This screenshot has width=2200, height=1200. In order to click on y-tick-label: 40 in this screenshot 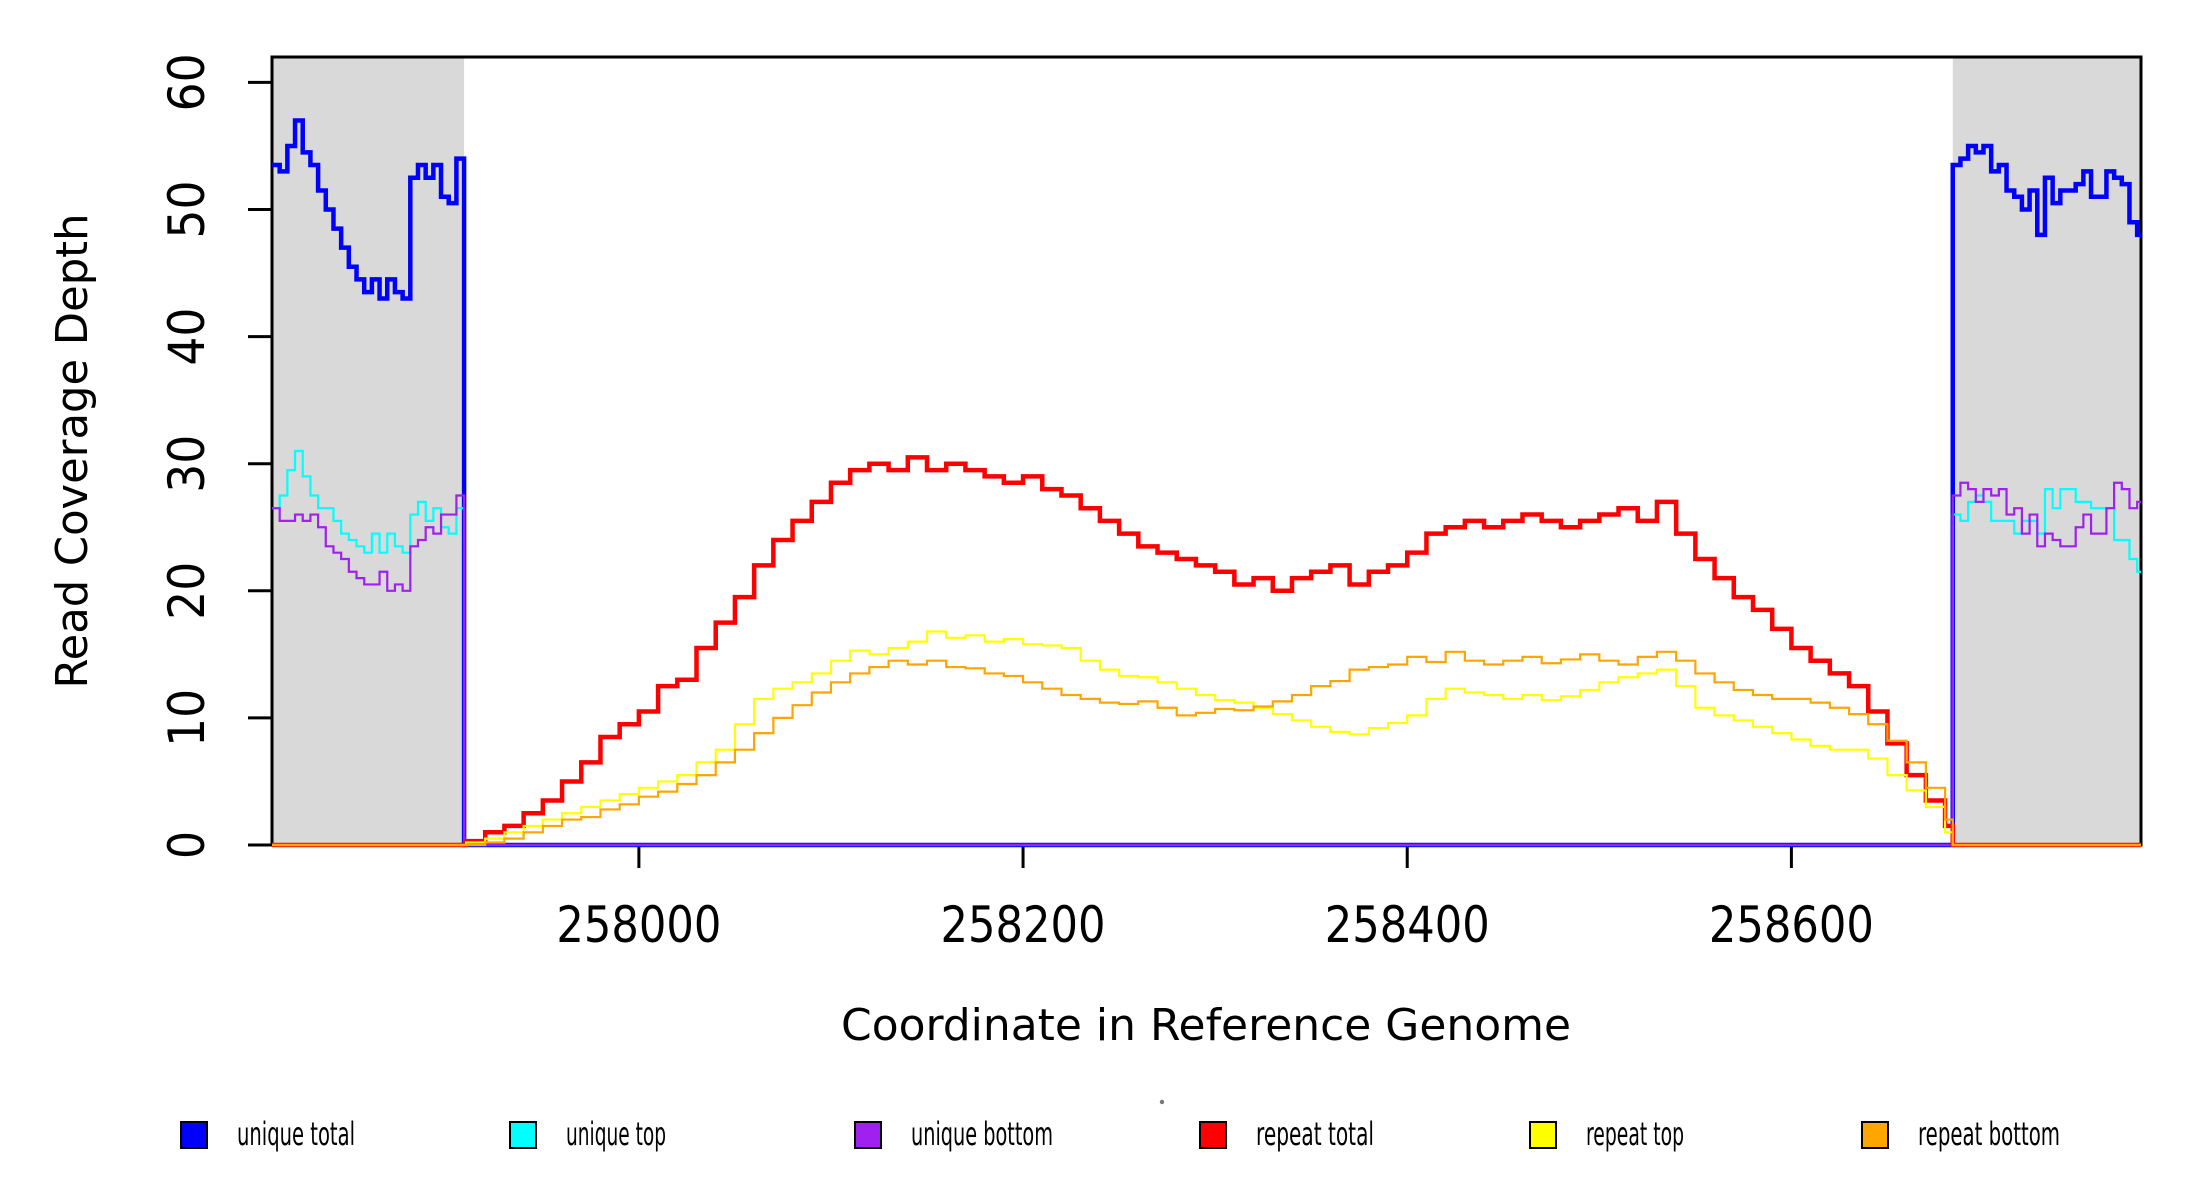, I will do `click(187, 337)`.